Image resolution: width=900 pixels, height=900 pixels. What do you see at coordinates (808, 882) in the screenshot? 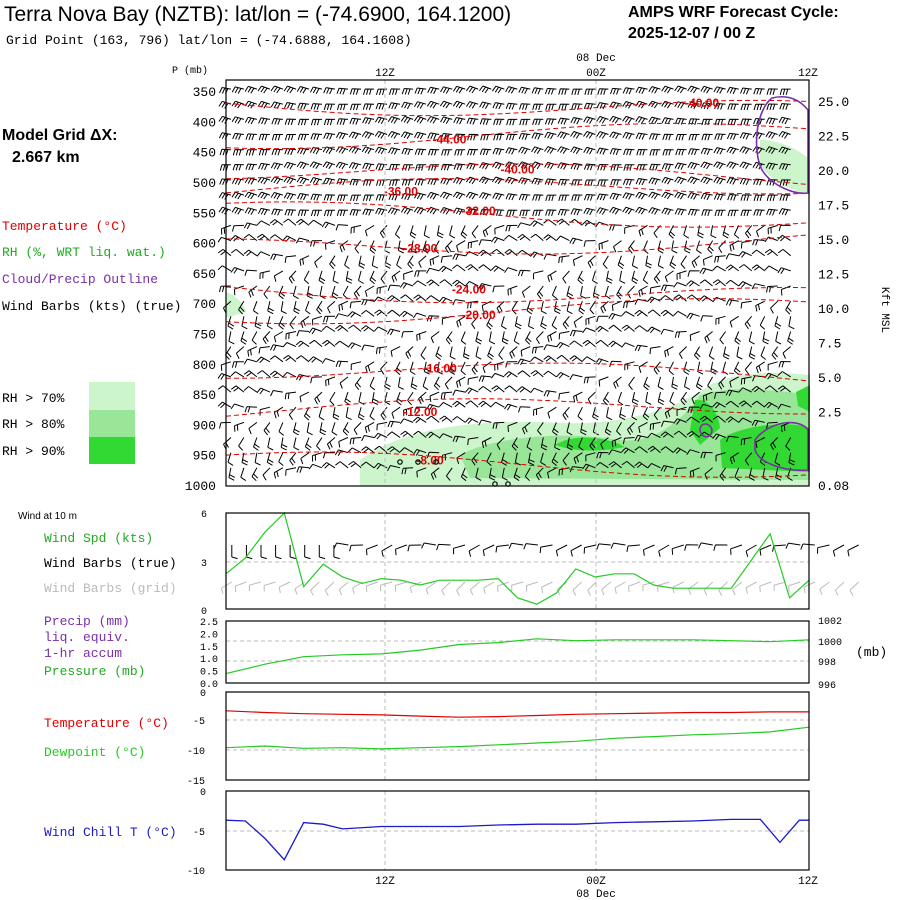
I see `bottom-tick-12z-b: 12Z` at bounding box center [808, 882].